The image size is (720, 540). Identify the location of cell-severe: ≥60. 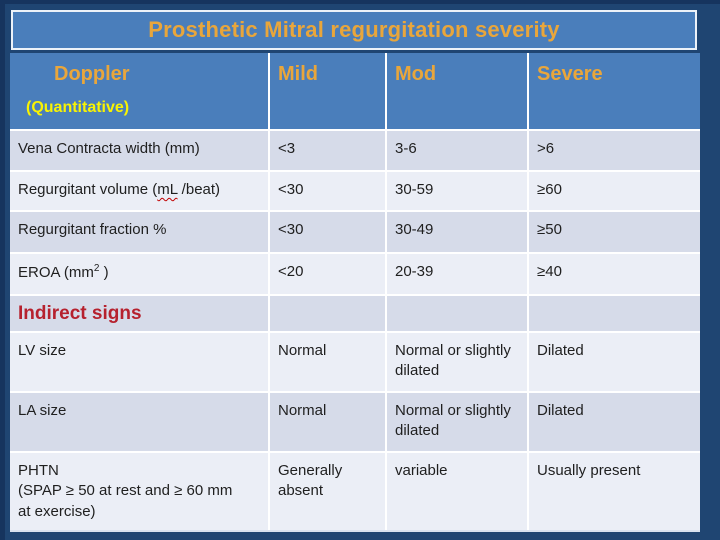
(613, 191).